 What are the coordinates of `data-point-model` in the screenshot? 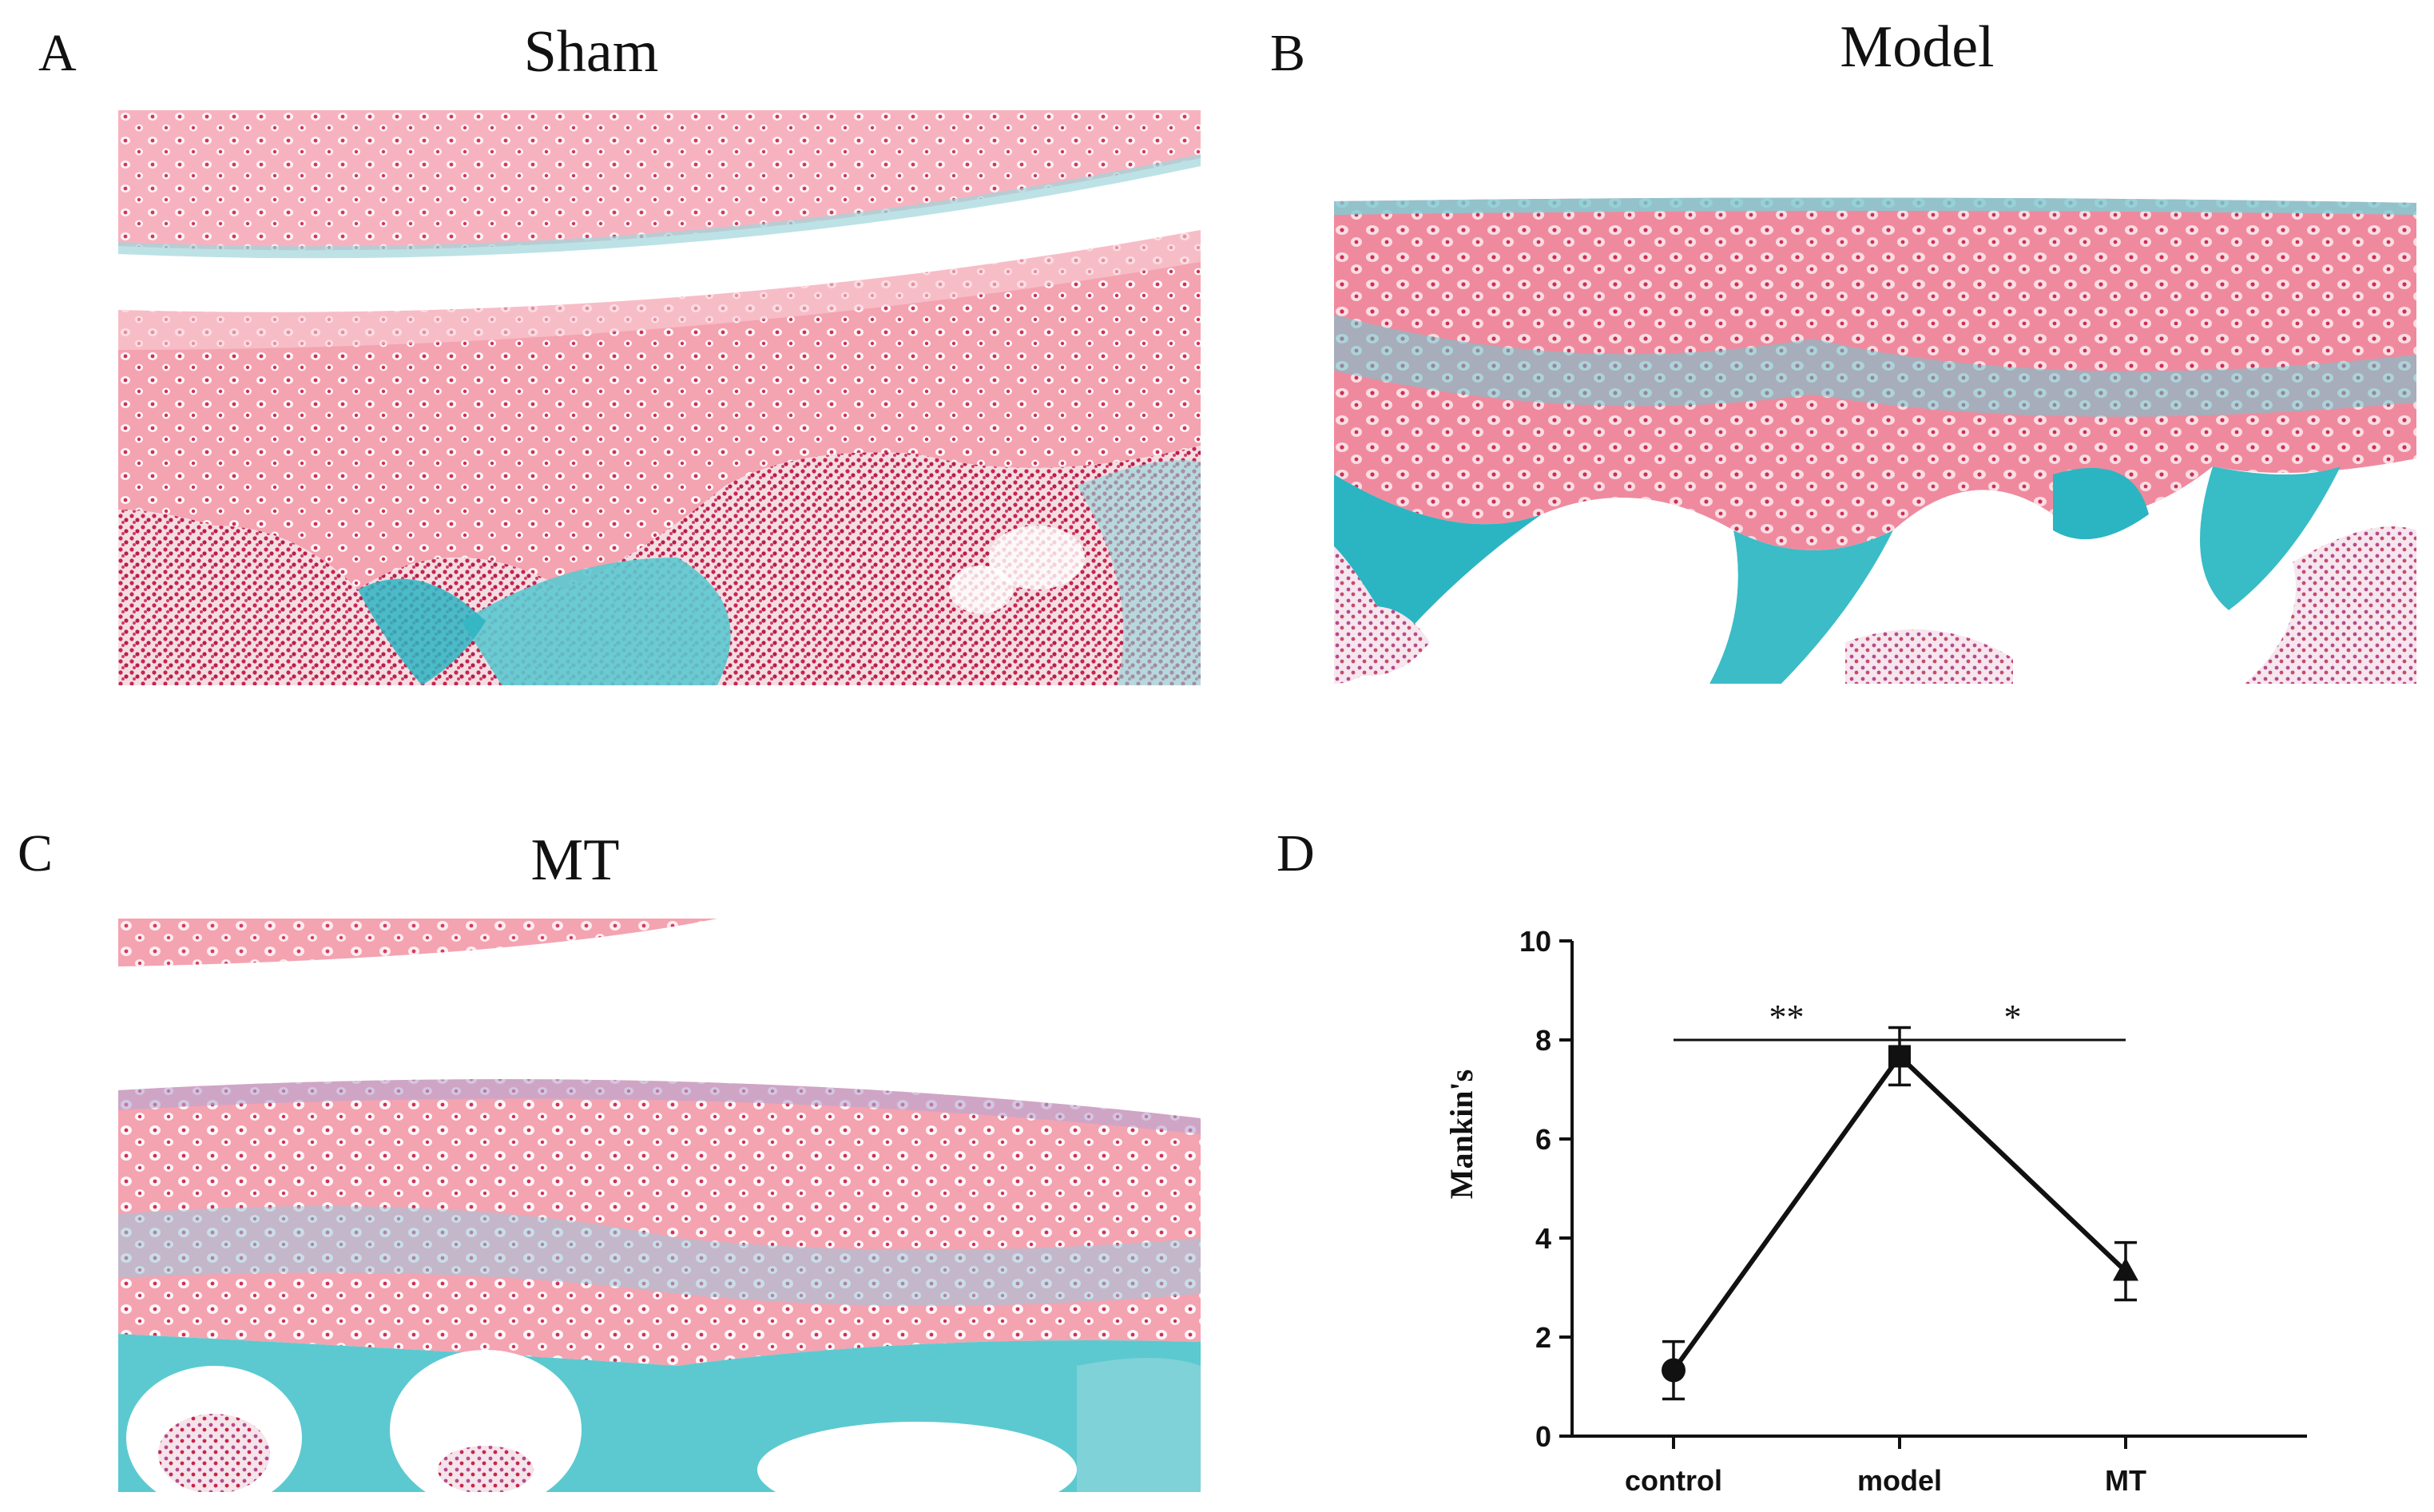 It's located at (1899, 1056).